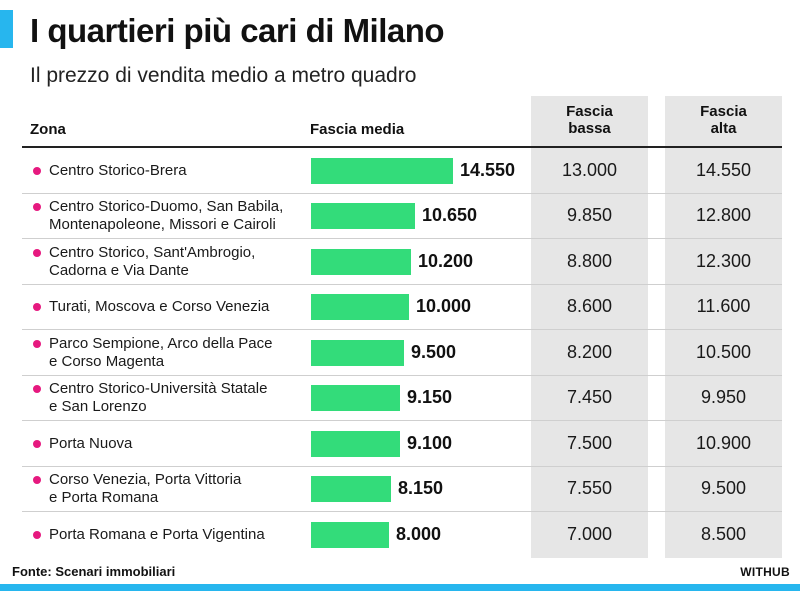 The image size is (800, 591). I want to click on header-low: Fascia bassa, so click(589, 120).